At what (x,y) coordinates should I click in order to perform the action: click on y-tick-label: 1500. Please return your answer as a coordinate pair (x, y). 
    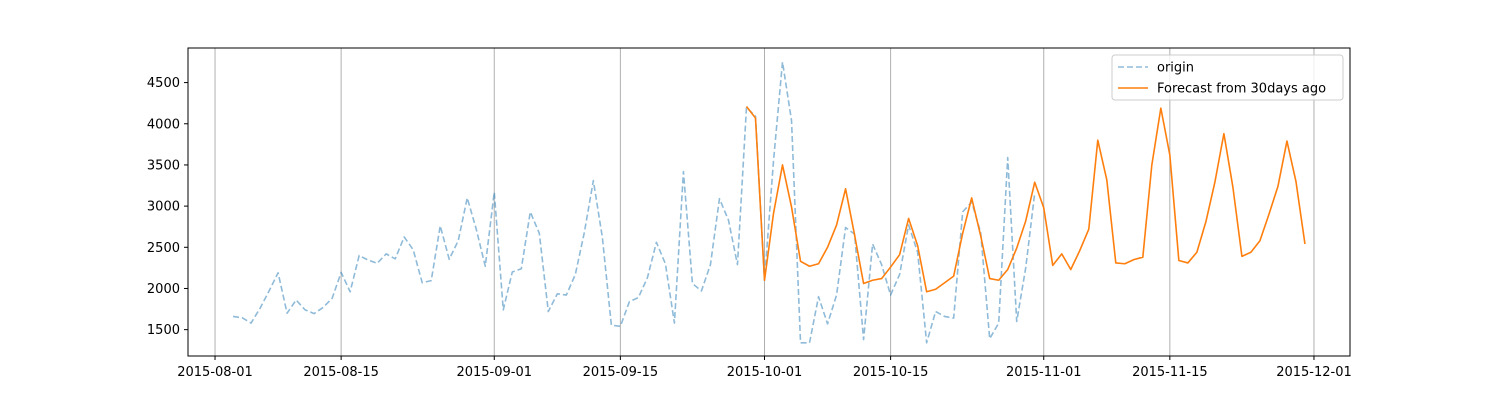
    Looking at the image, I should click on (163, 330).